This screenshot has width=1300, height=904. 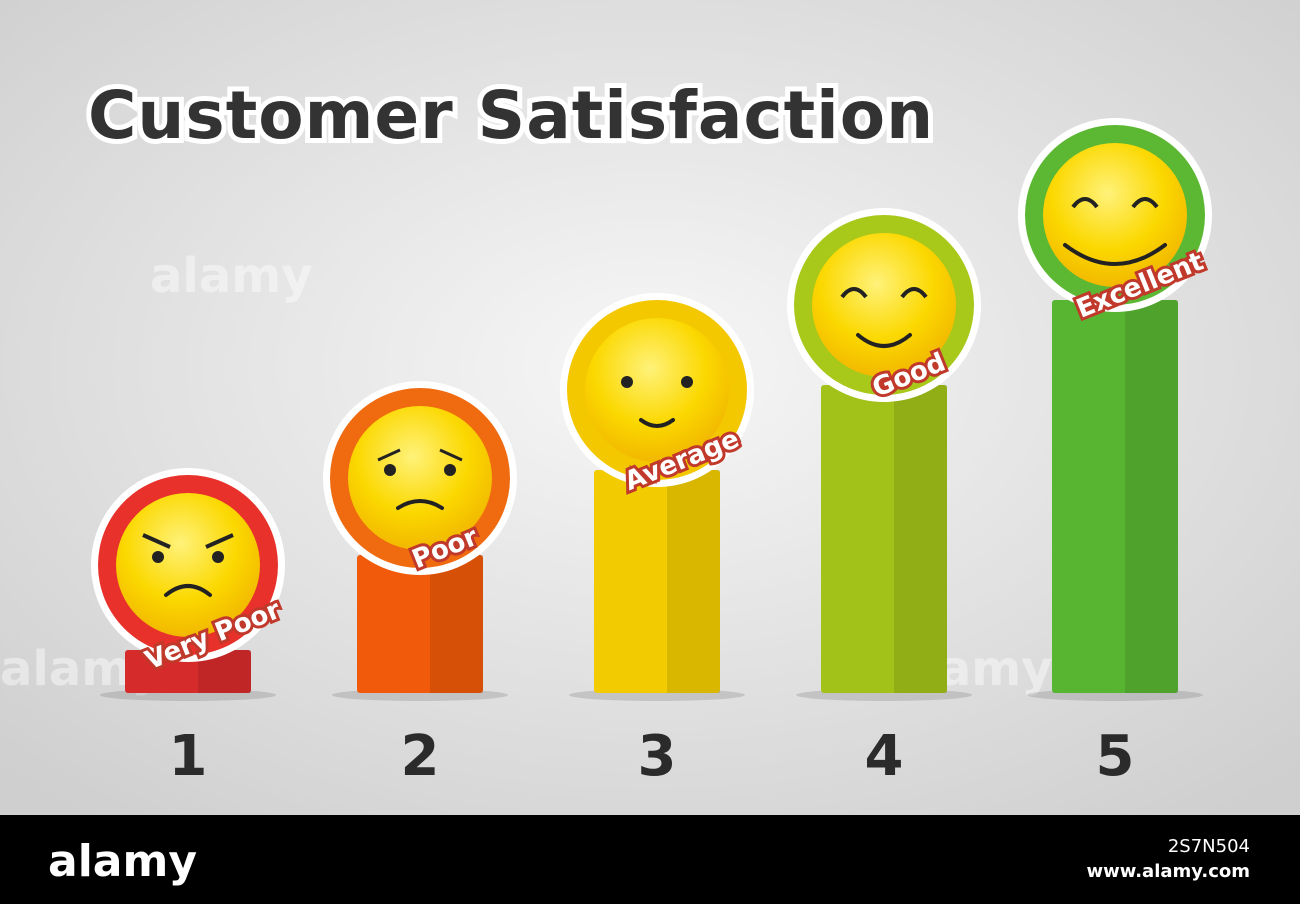 I want to click on level-number: 1, so click(x=188, y=756).